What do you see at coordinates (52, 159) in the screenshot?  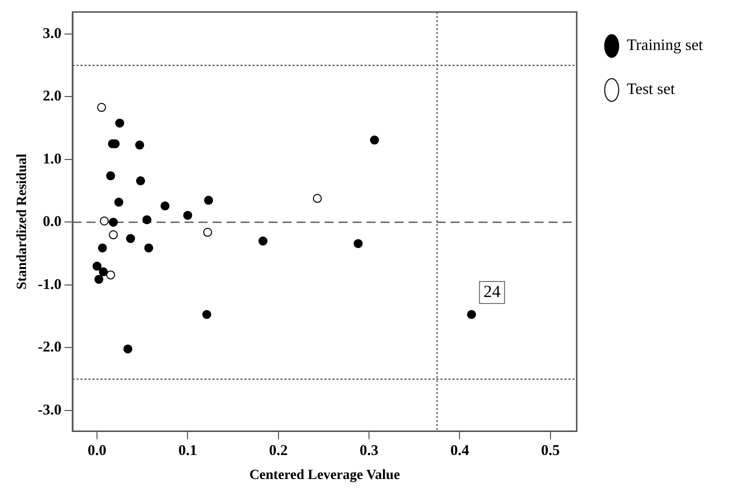 I see `y-tick-label: 1.0` at bounding box center [52, 159].